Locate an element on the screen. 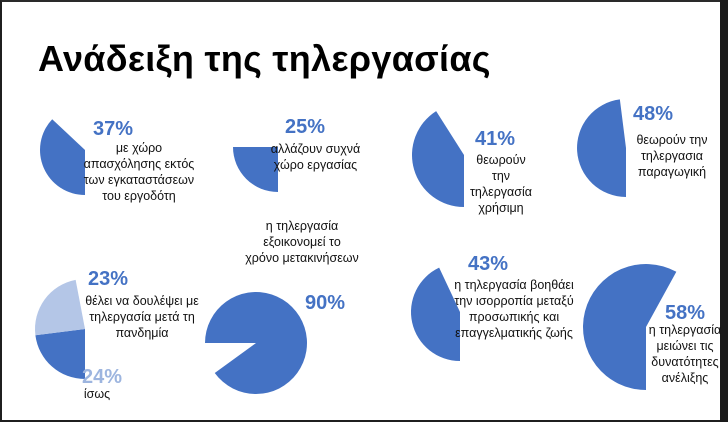 The height and width of the screenshot is (422, 728). pie-slice-c4 is located at coordinates (601, 148).